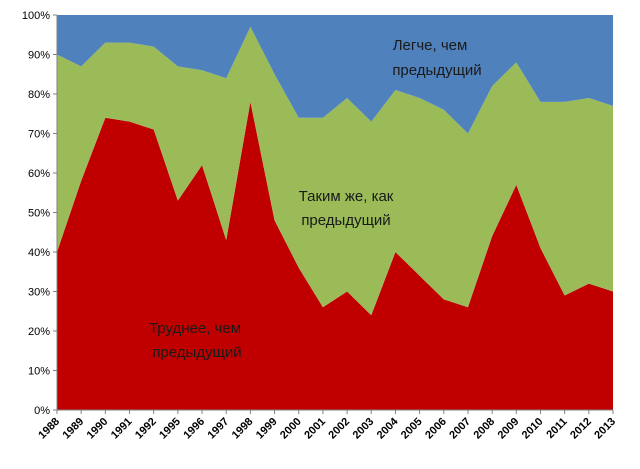 The height and width of the screenshot is (469, 640). I want to click on x-tick-label: 2010, so click(533, 429).